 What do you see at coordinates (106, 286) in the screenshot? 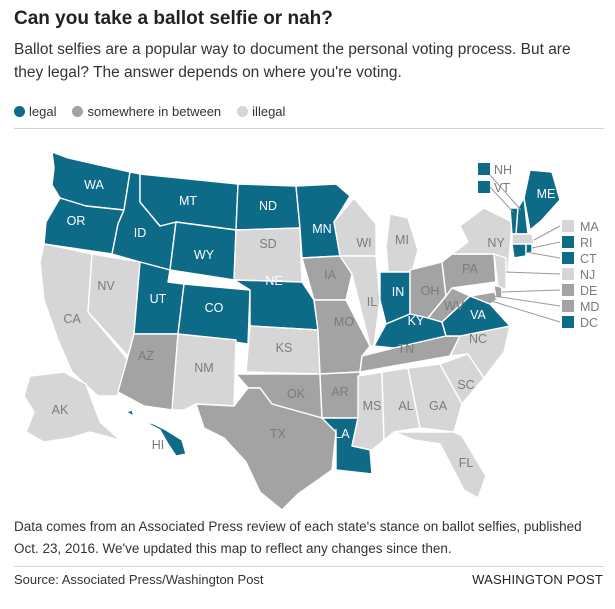
I see `state-label-nv: NV` at bounding box center [106, 286].